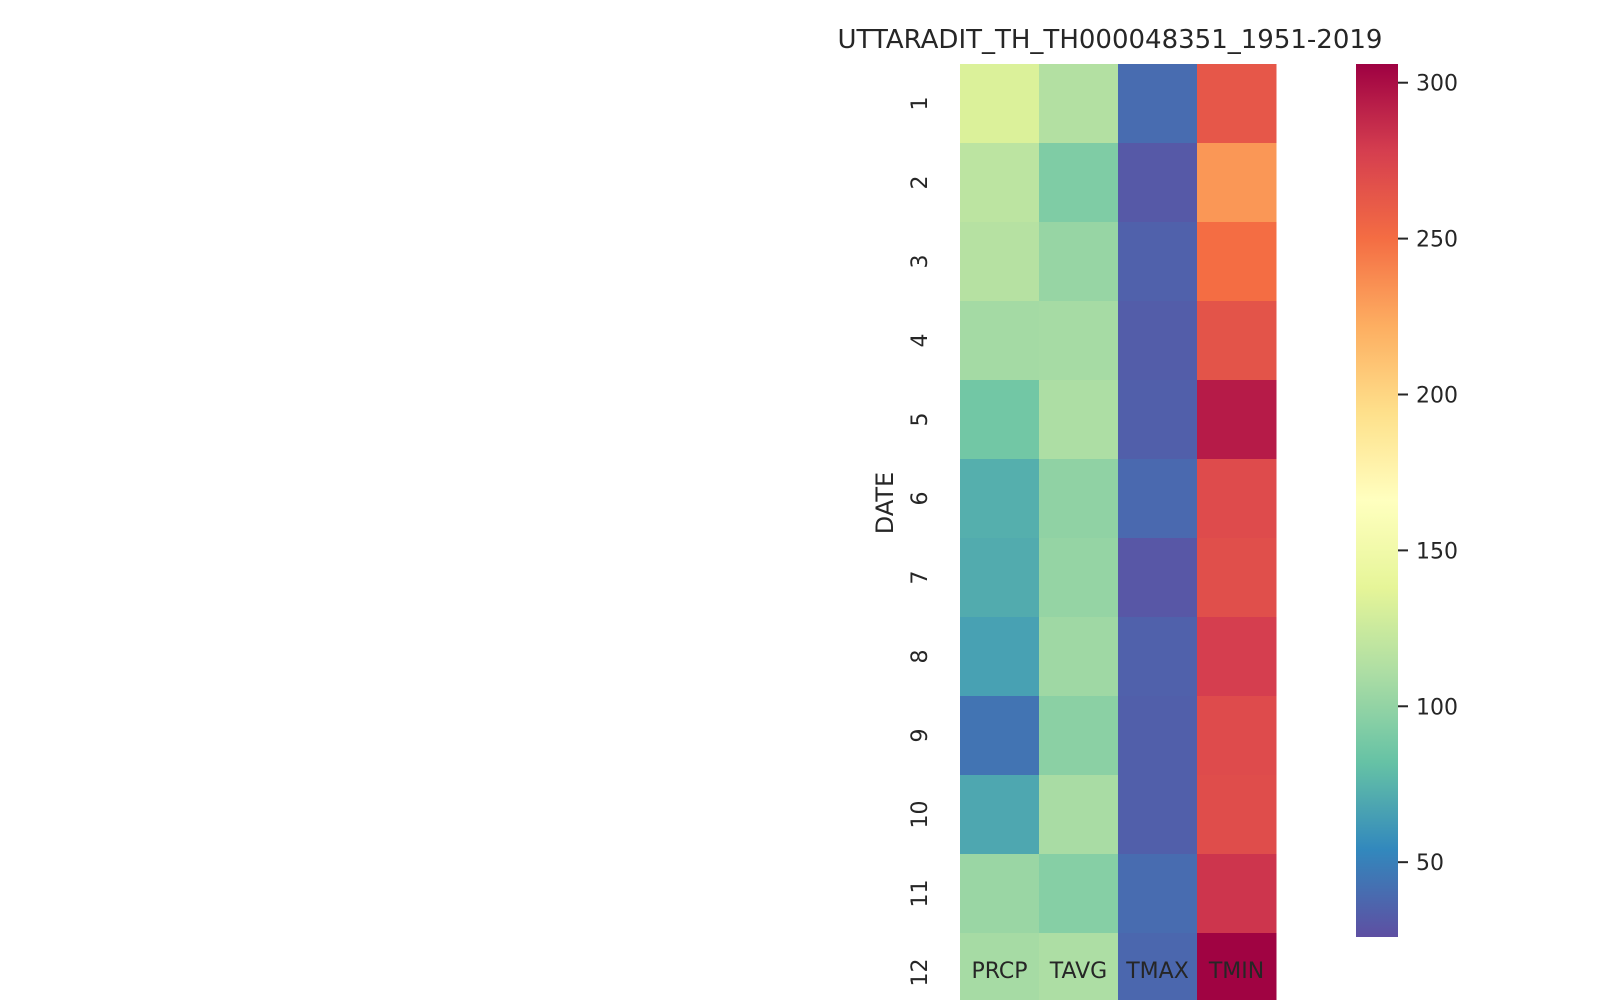 The image size is (1600, 1004). Describe the element at coordinates (1078, 971) in the screenshot. I see `x-tick-label: TAVG` at that location.